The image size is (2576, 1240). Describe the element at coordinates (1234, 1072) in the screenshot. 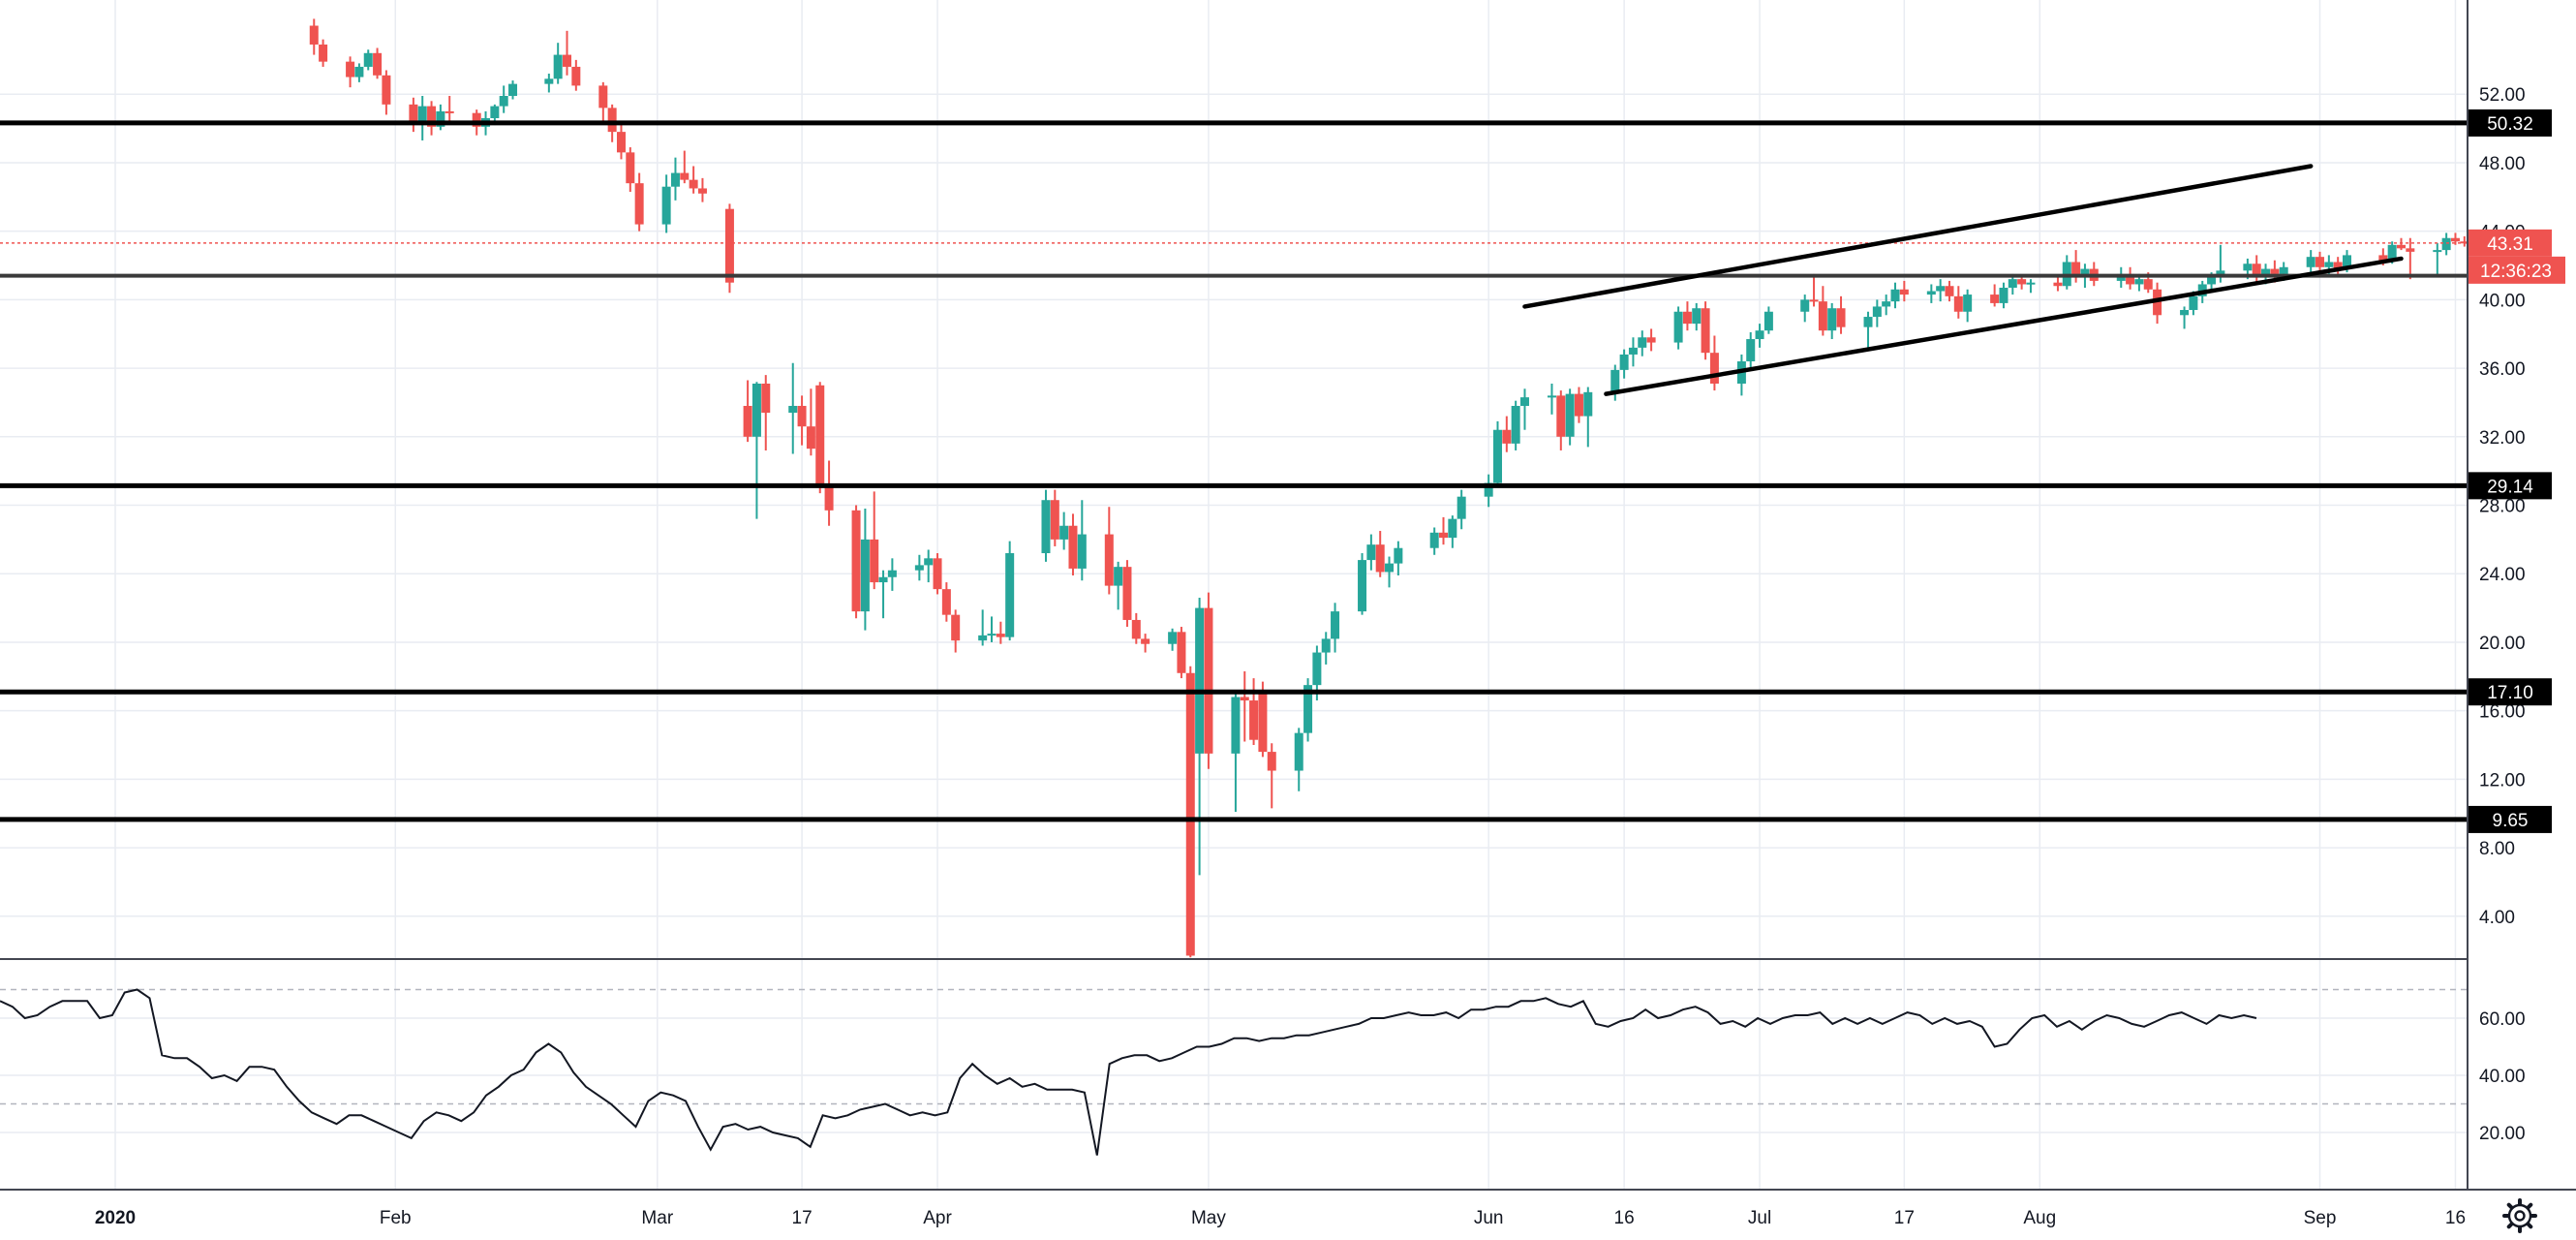

I see `rsi-pane` at that location.